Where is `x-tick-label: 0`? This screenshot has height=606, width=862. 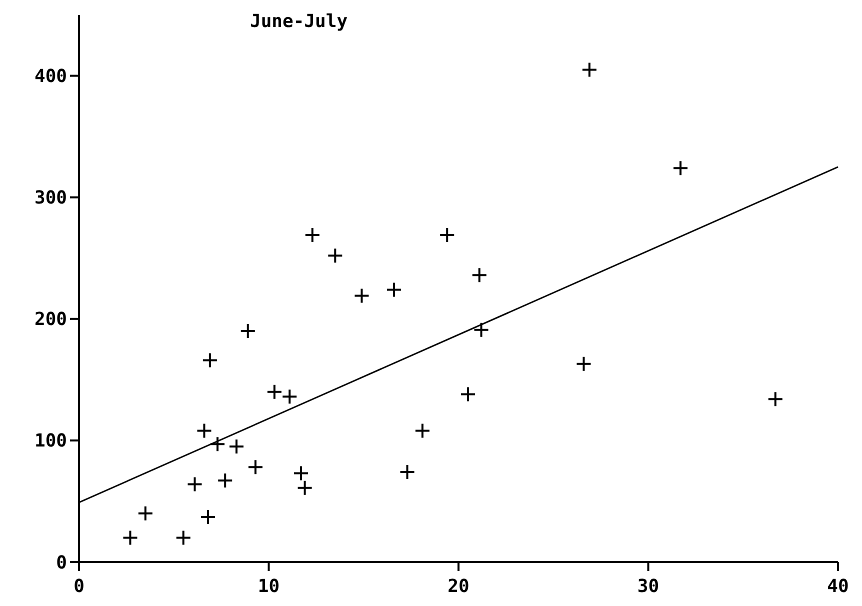 x-tick-label: 0 is located at coordinates (79, 586).